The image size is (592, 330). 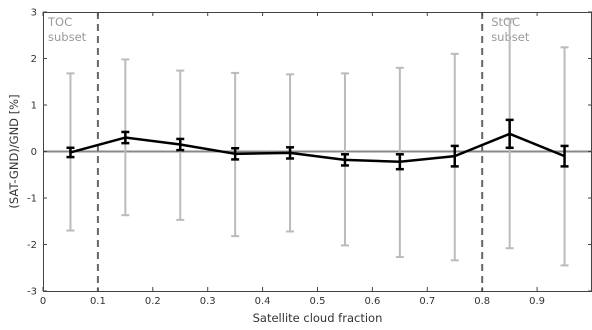 What do you see at coordinates (263, 301) in the screenshot?
I see `x-tick-label: 0.4` at bounding box center [263, 301].